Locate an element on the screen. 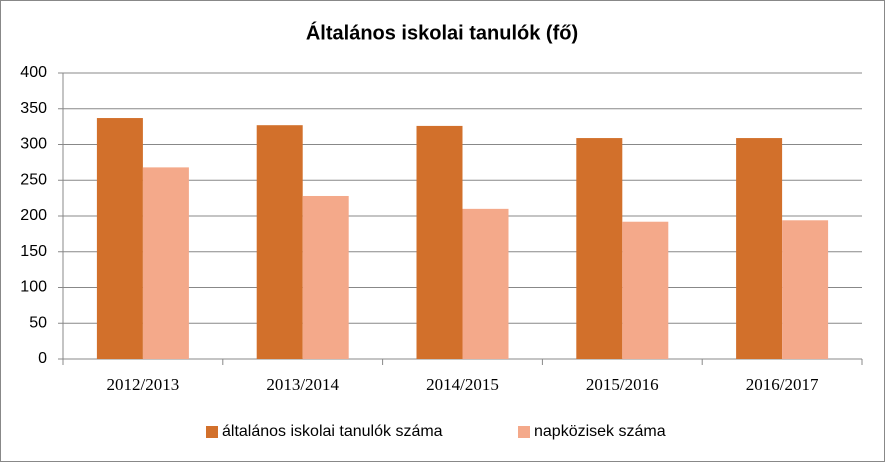  y-tick-label: 50 is located at coordinates (38, 322).